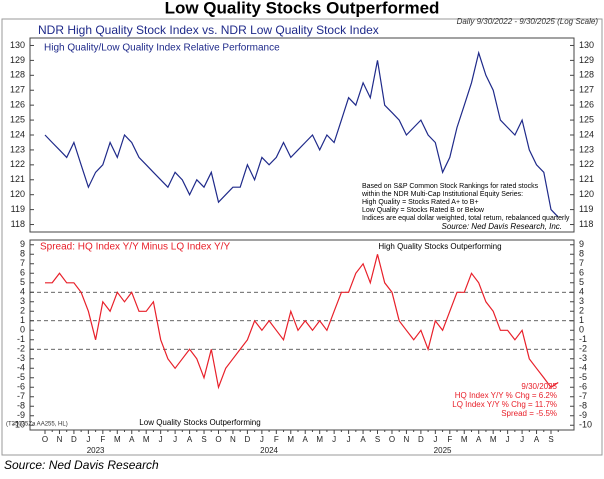 This screenshot has width=604, height=479. I want to click on annotation: High Quality Stocks Outperforming, so click(439, 246).